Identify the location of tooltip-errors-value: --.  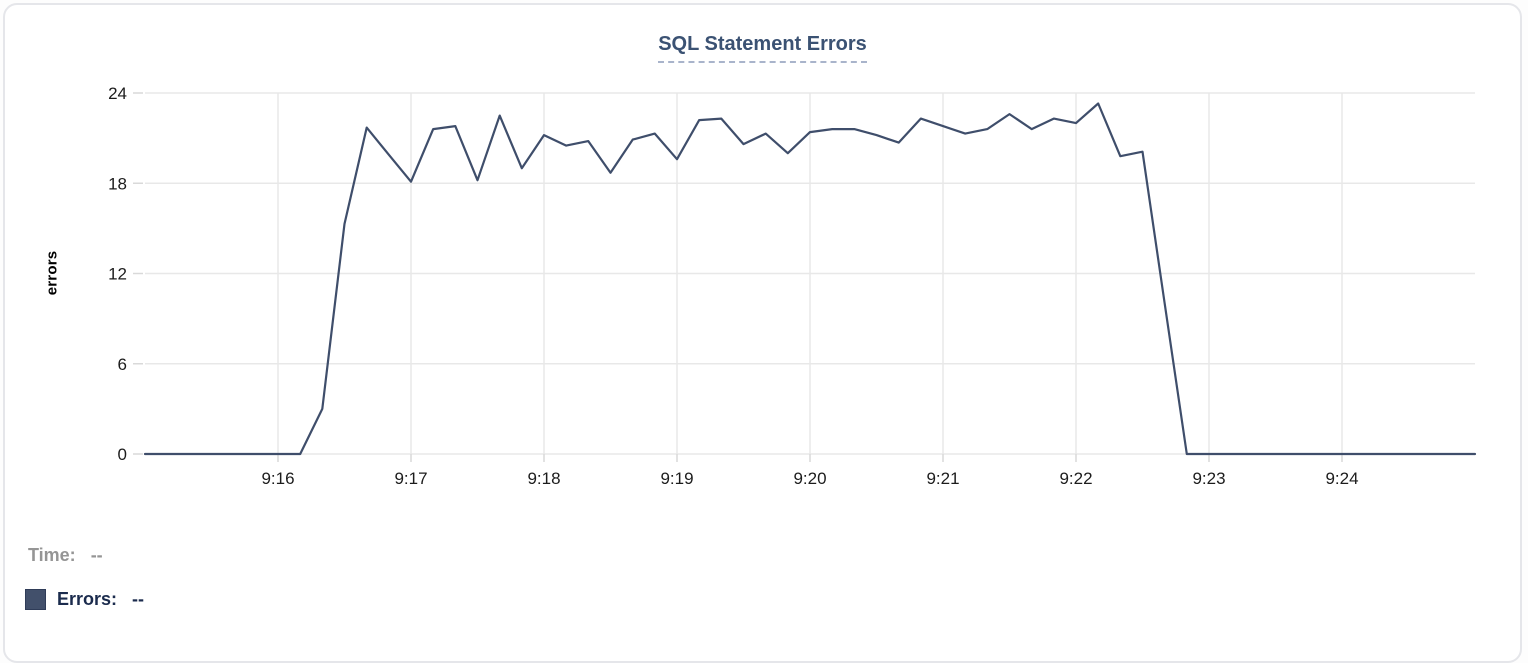
(138, 599).